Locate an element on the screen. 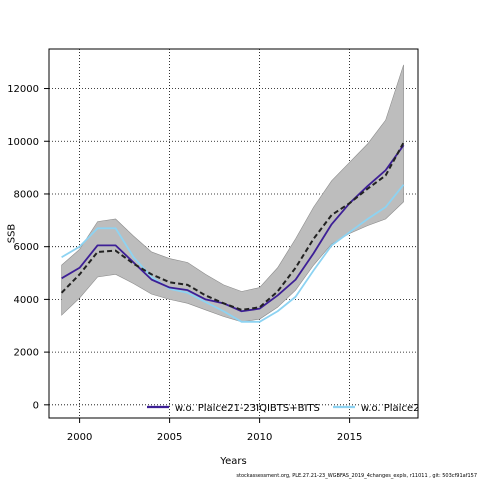  y-tick-label: 12000 is located at coordinates (23, 89).